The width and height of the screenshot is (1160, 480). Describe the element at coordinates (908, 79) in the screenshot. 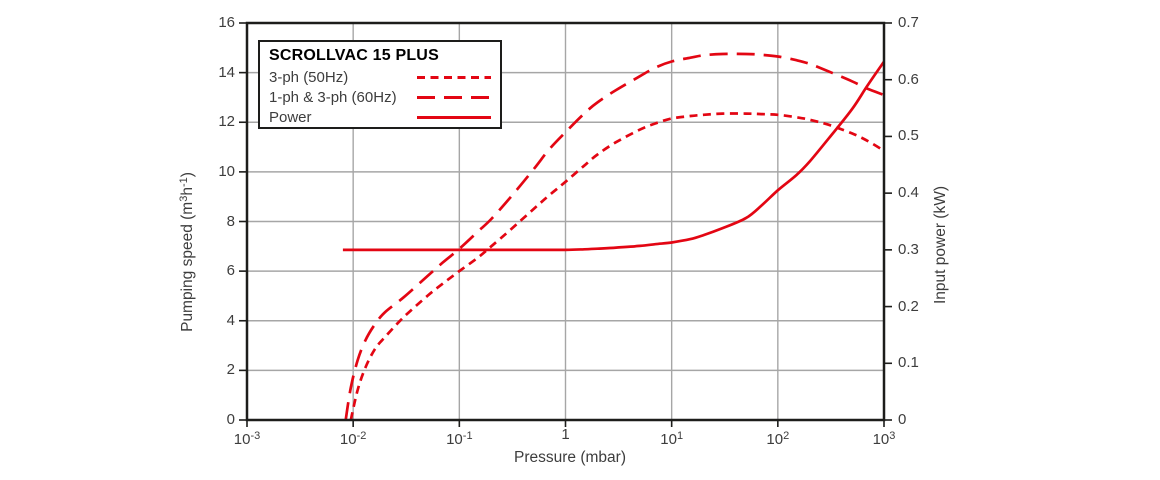

I see `y-right-tick-label: 0.6` at that location.